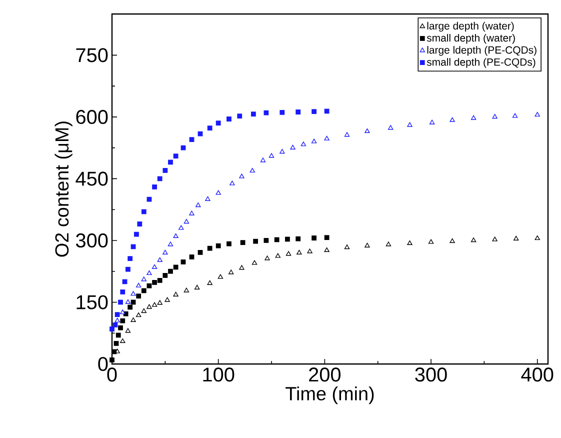 The height and width of the screenshot is (438, 561). I want to click on x-tick-label: 400, so click(537, 375).